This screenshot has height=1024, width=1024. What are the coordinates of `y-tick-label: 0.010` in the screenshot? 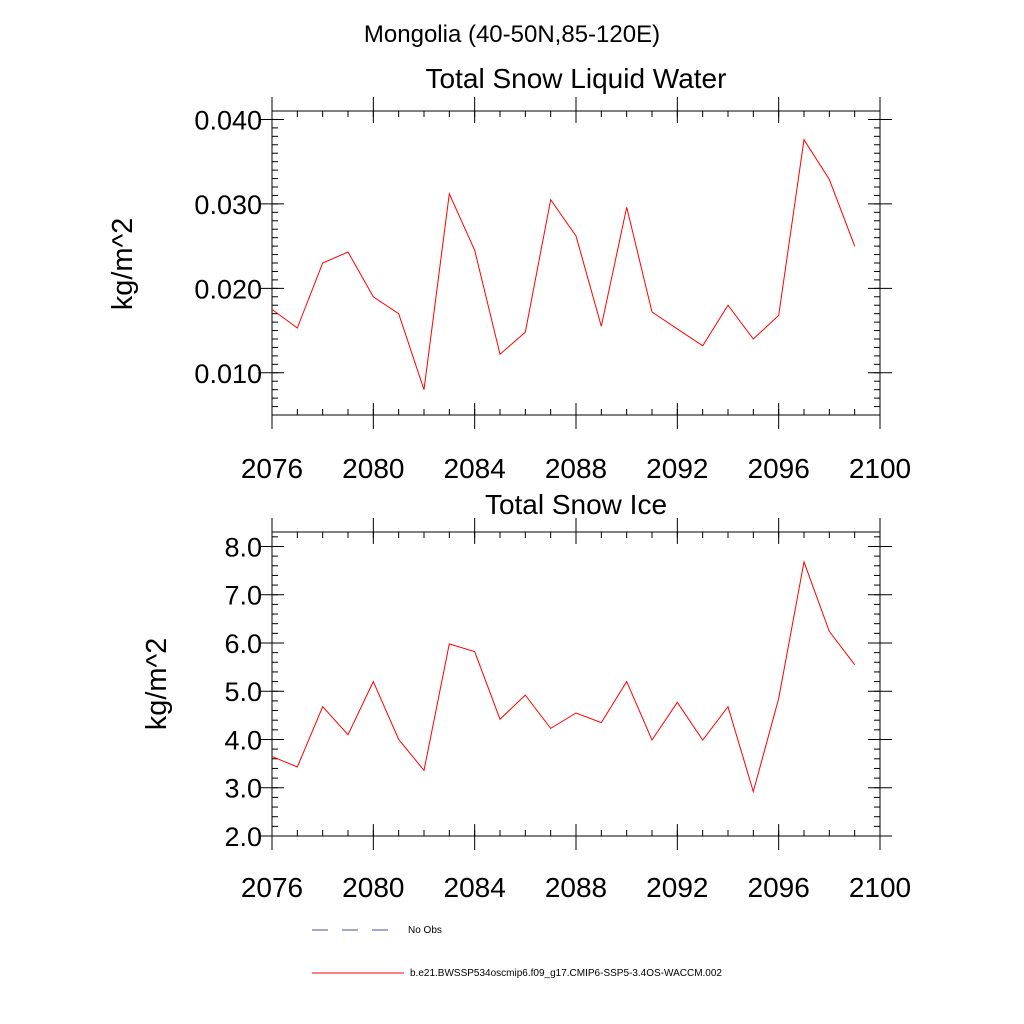 It's located at (228, 374).